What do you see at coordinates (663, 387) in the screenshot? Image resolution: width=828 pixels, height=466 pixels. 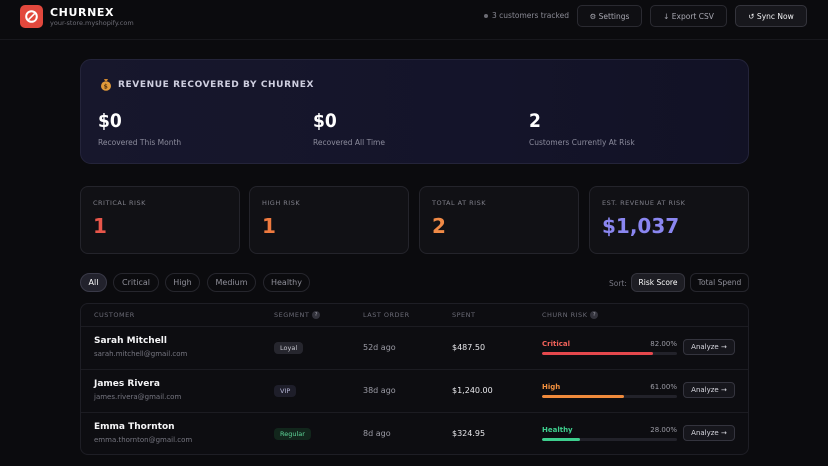 I see `risk-percent: 61.00%` at bounding box center [663, 387].